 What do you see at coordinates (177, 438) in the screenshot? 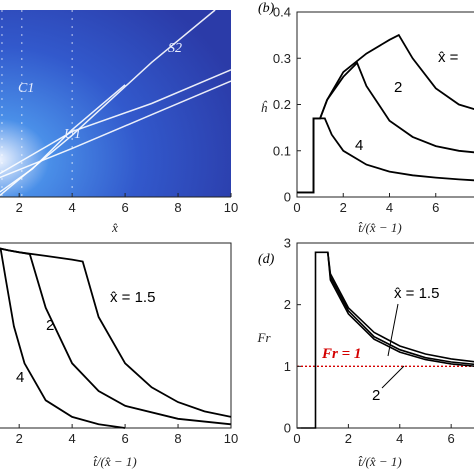
I see `panel-c-xtick-label: 8` at bounding box center [177, 438].